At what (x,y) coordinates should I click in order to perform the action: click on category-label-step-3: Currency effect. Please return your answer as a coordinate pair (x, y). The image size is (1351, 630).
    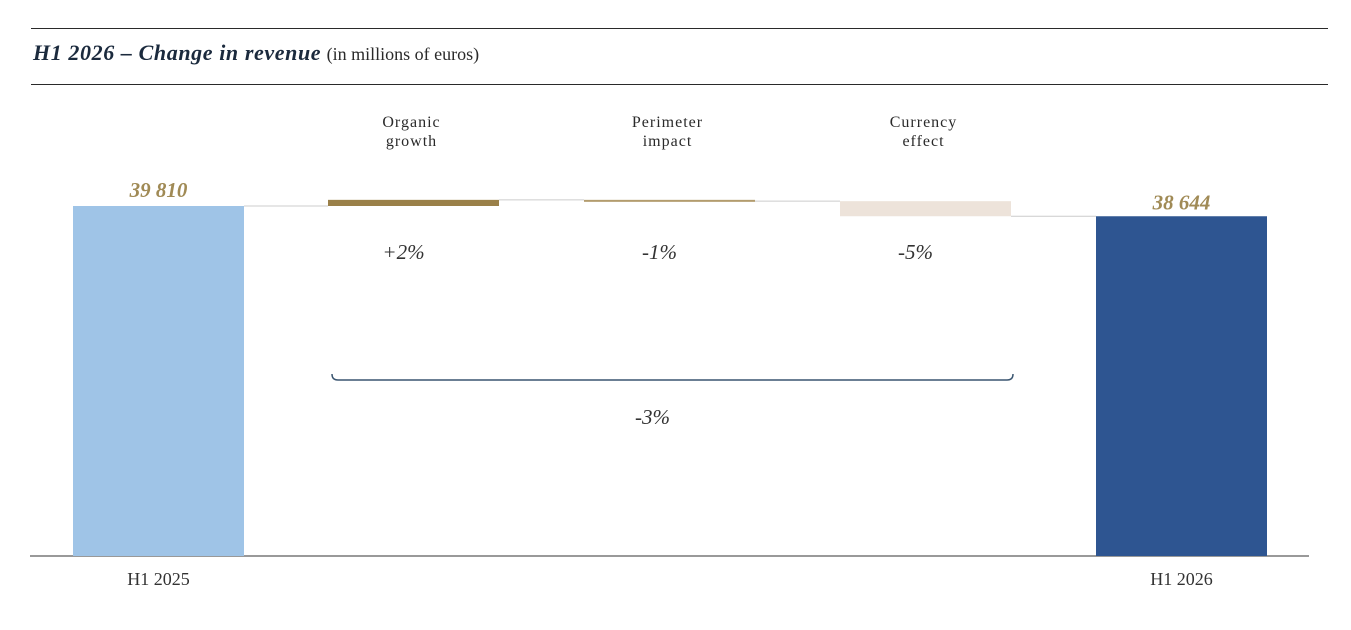
    Looking at the image, I should click on (924, 132).